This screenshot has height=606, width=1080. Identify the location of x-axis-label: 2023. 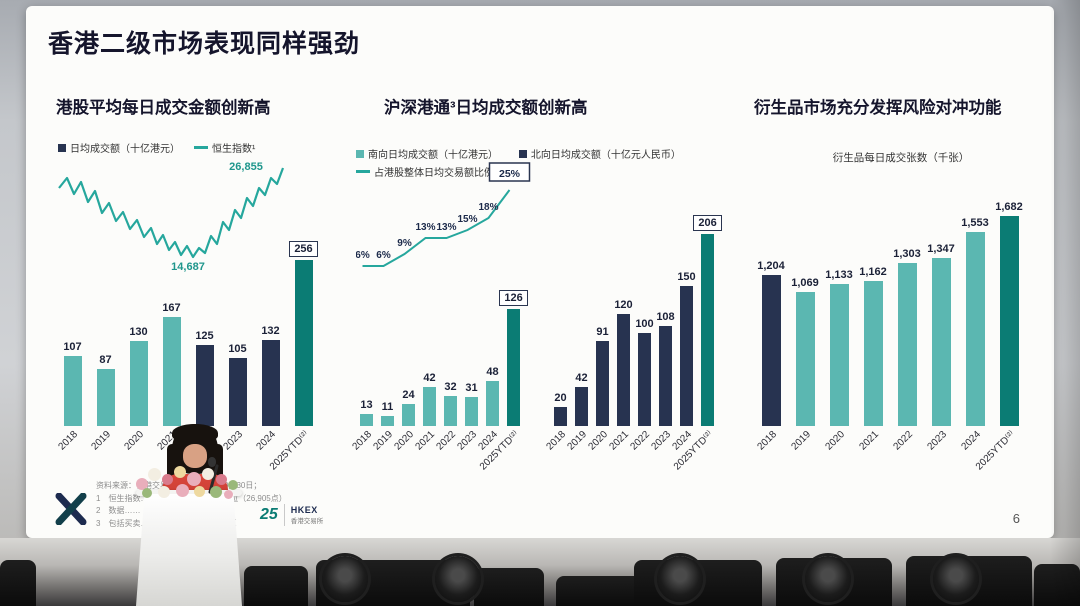
(937, 441).